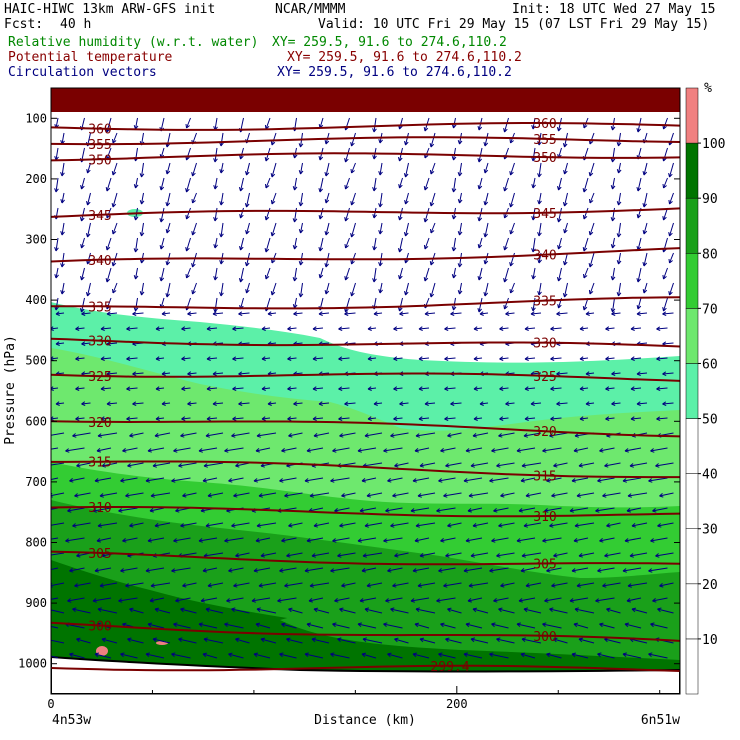 The height and width of the screenshot is (740, 740). Describe the element at coordinates (36, 421) in the screenshot. I see `y-tick-label: 600` at that location.